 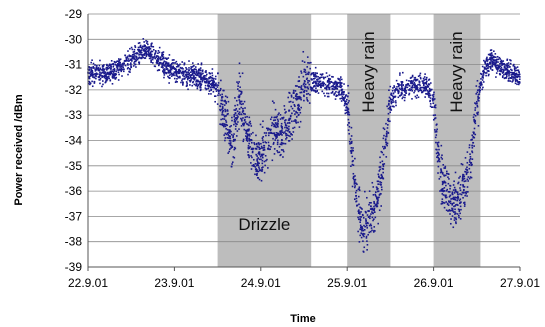 What do you see at coordinates (174, 283) in the screenshot?
I see `x-tick-label-1: 23.9.01` at bounding box center [174, 283].